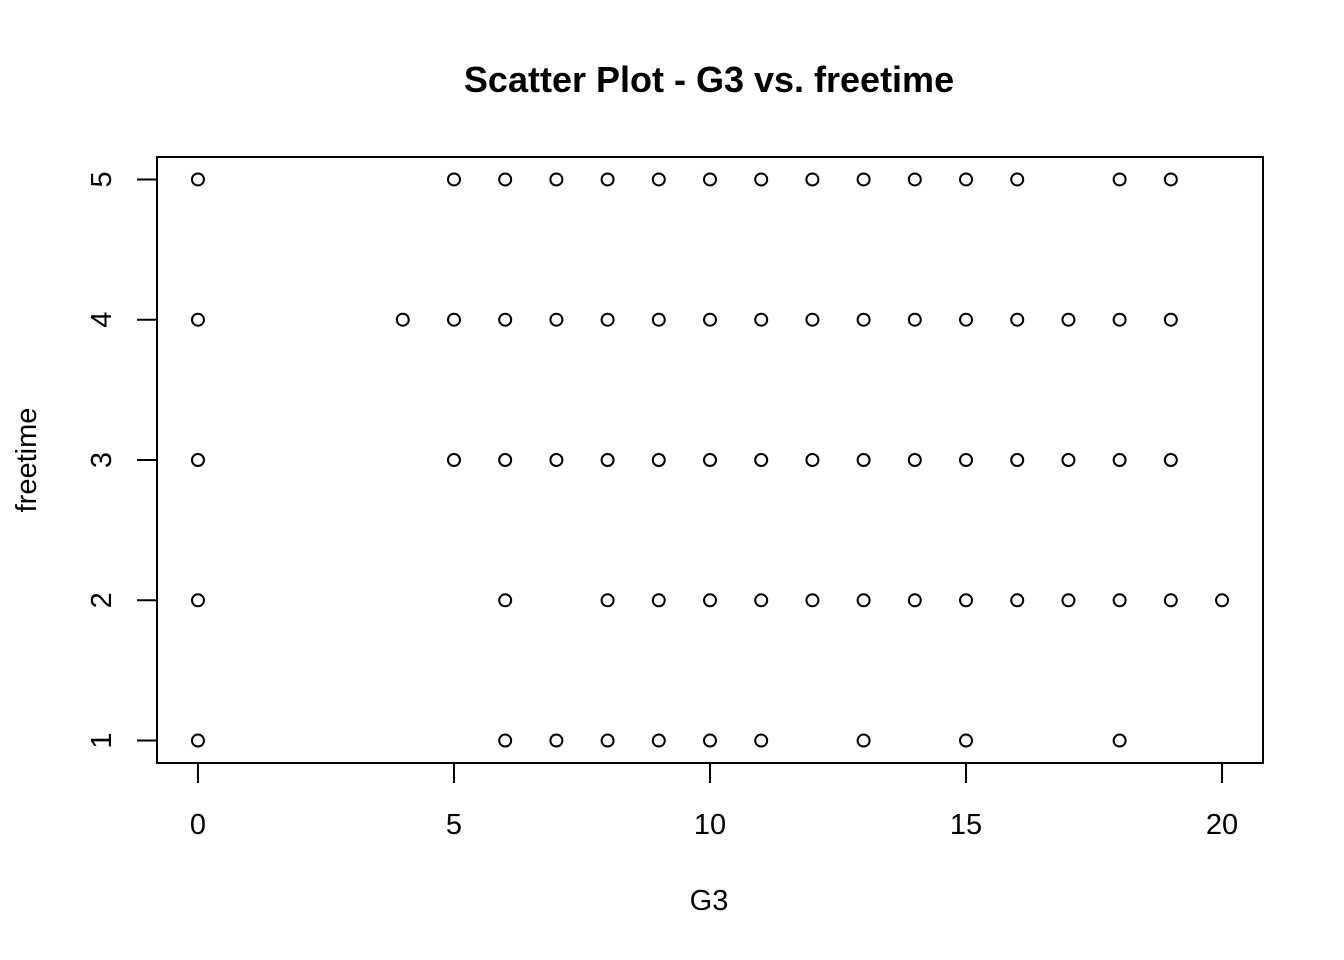  Describe the element at coordinates (1222, 825) in the screenshot. I see `x-tick-label: 20` at that location.